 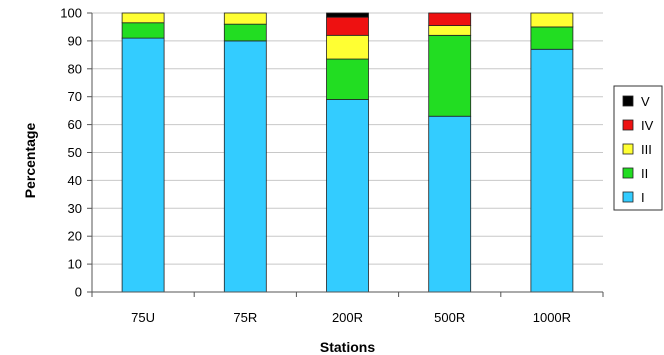 I want to click on legend-swatch-II, so click(x=628, y=173).